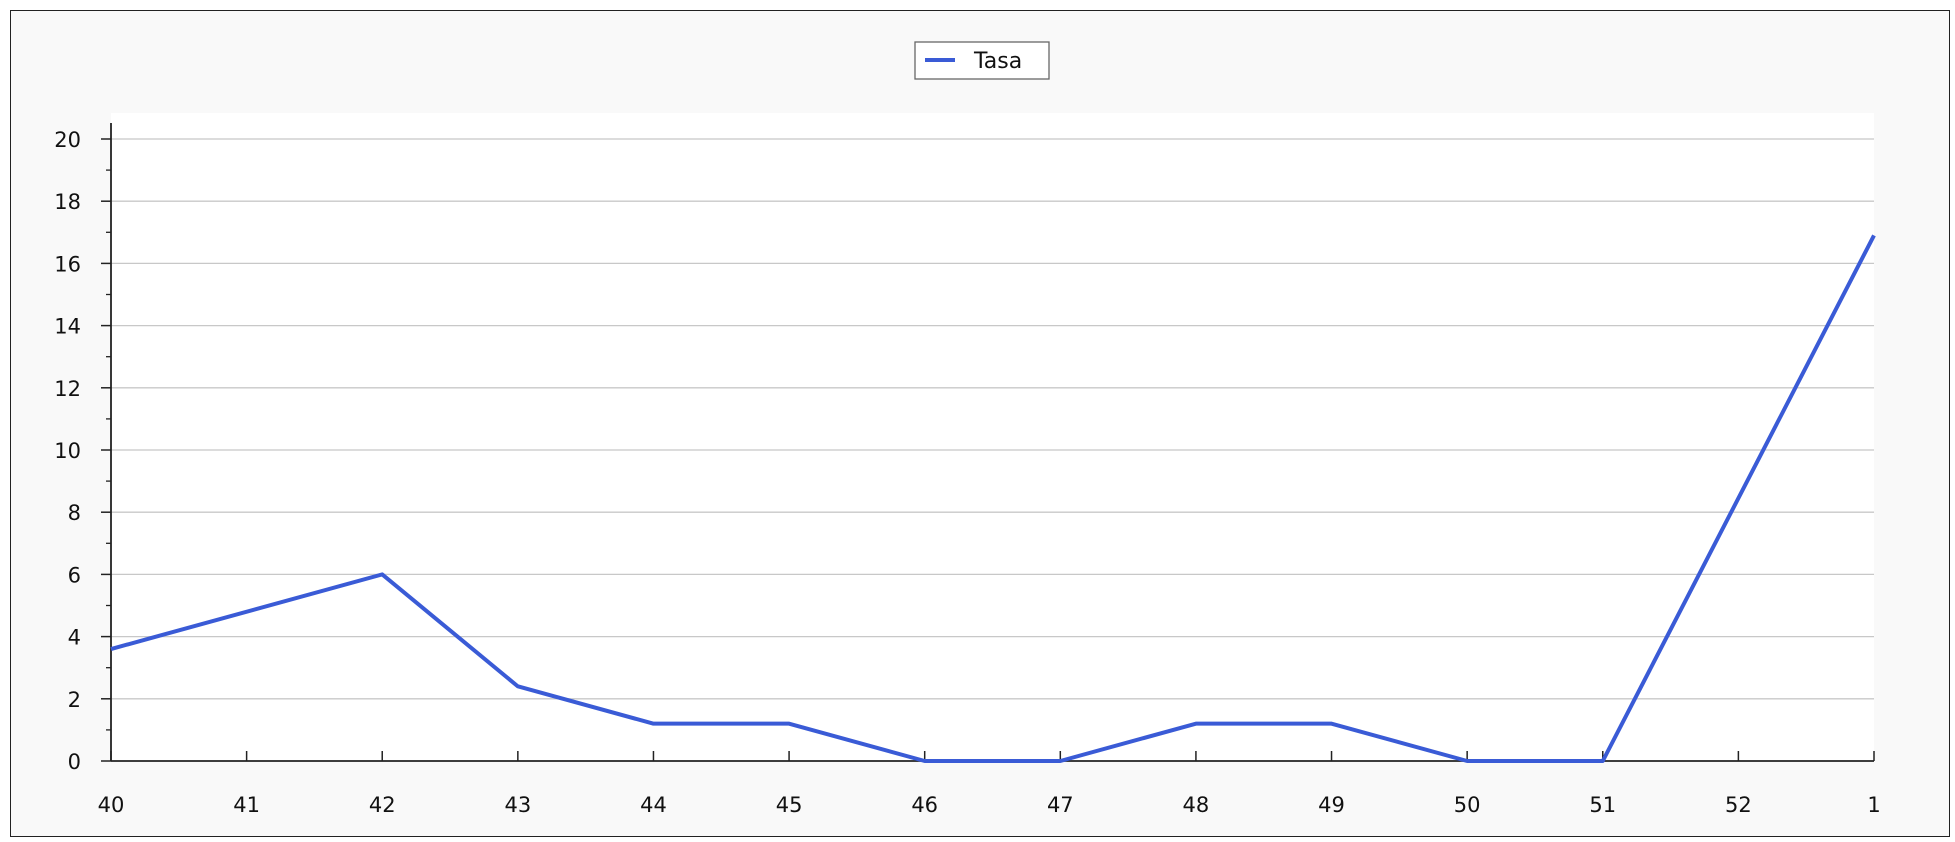 This screenshot has height=842, width=1955. What do you see at coordinates (246, 805) in the screenshot?
I see `x-tick-label: 41` at bounding box center [246, 805].